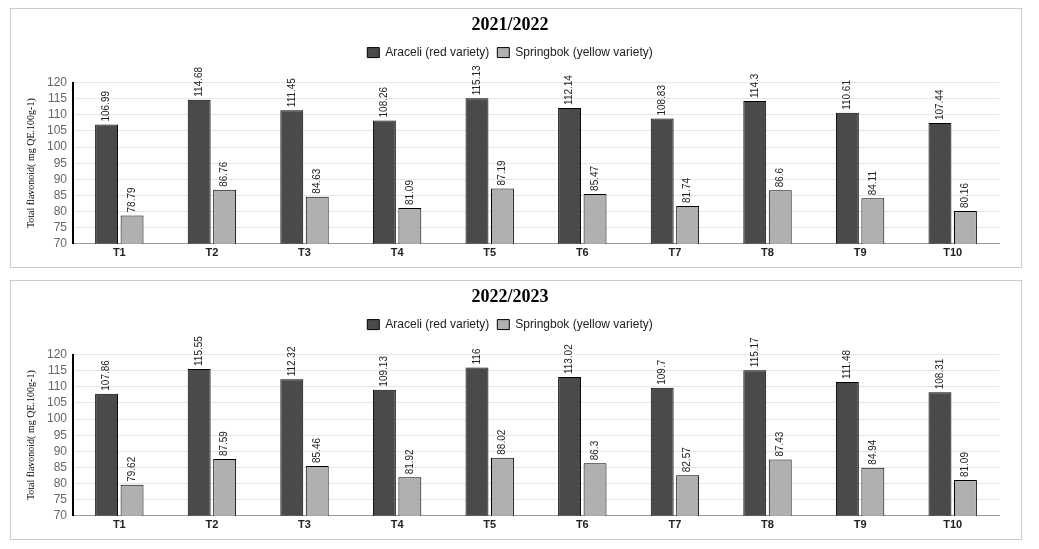 This screenshot has width=1039, height=549. What do you see at coordinates (939, 105) in the screenshot?
I see `data-label: 107.44` at bounding box center [939, 105].